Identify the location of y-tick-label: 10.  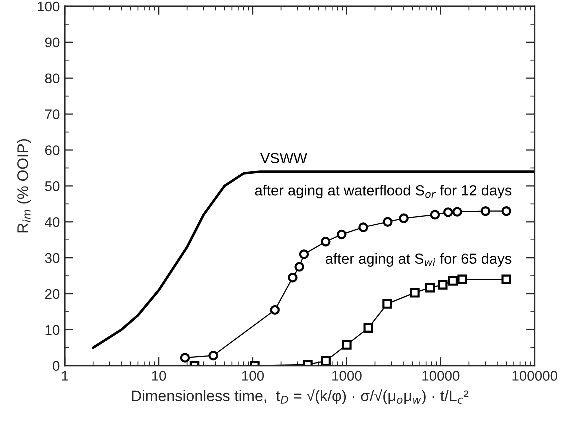
(53, 330).